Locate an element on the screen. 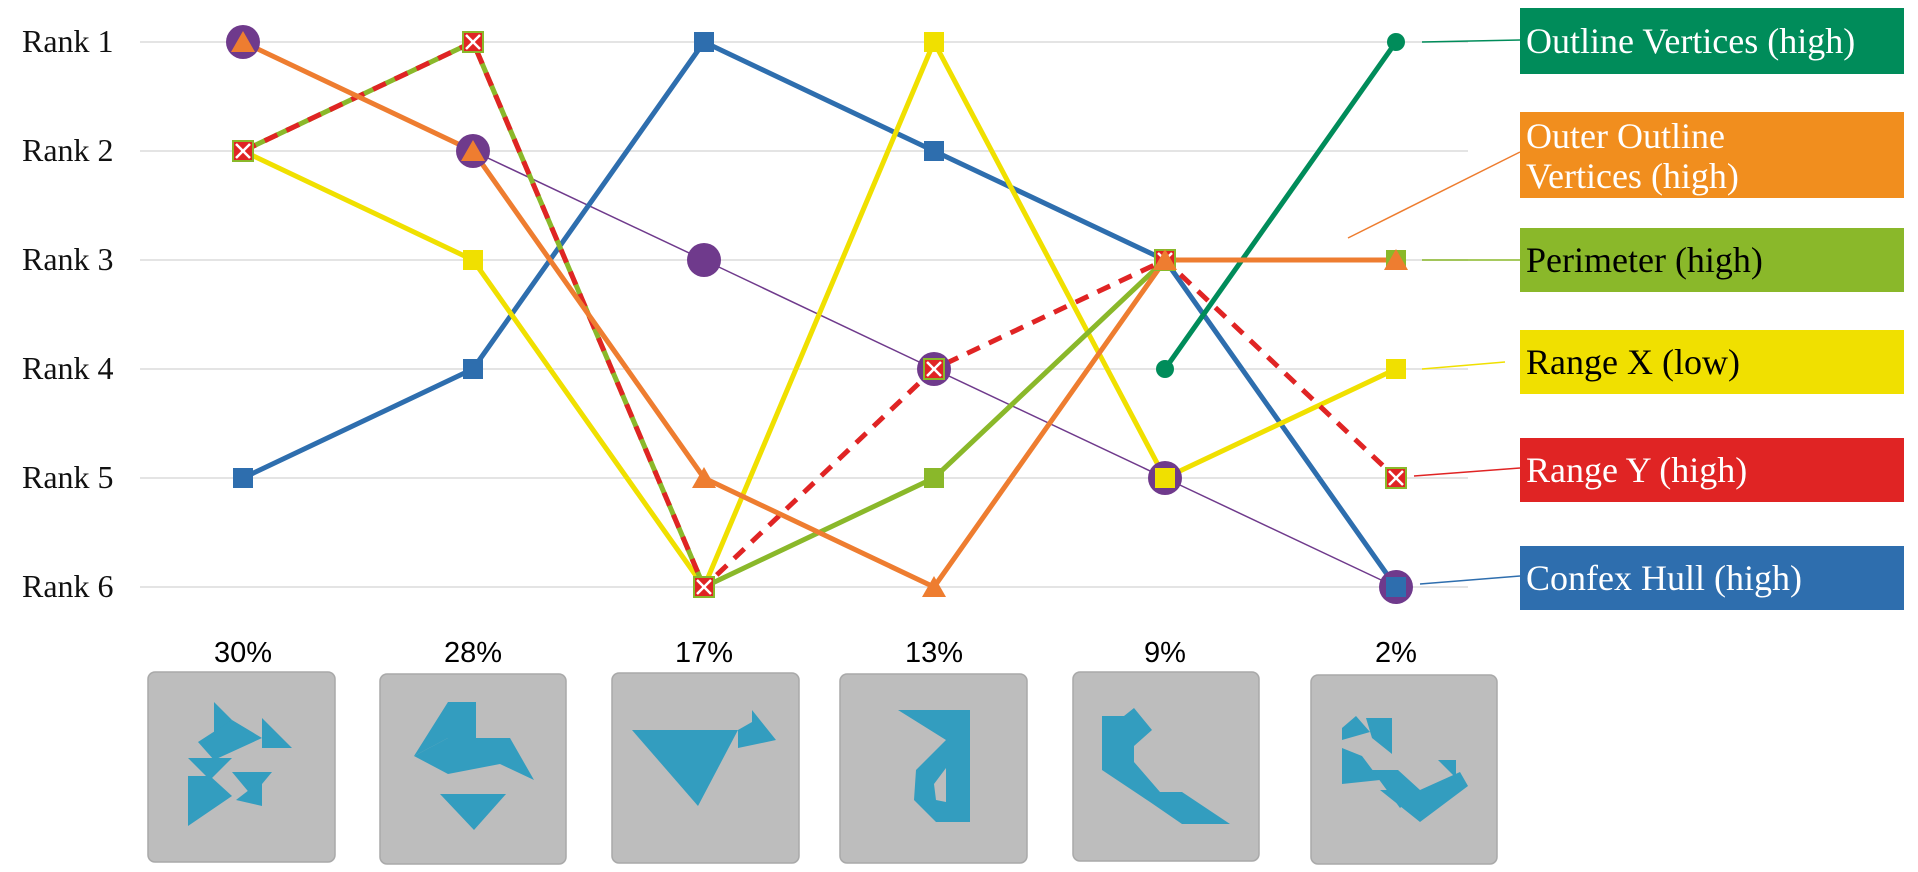 Image resolution: width=1918 pixels, height=872 pixels. rank-label-6: Rank 6 is located at coordinates (68, 586).